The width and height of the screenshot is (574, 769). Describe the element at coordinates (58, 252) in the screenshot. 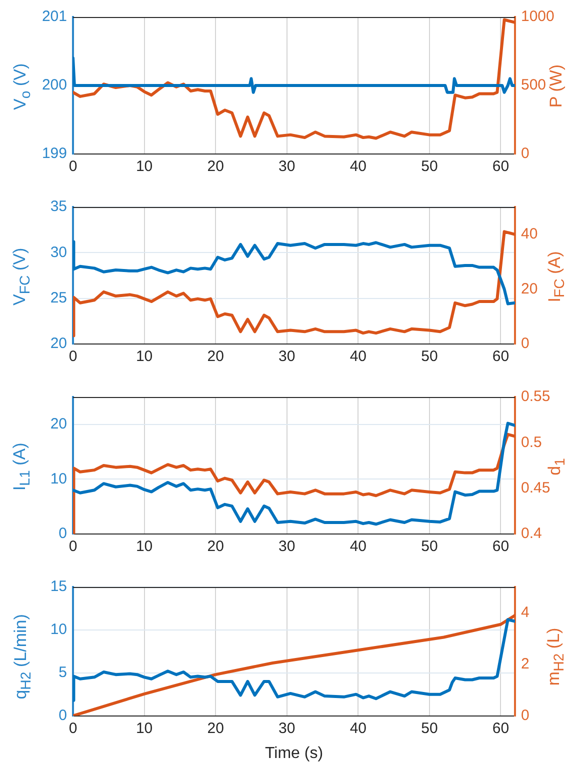

I see `y-tick-label: 30` at that location.